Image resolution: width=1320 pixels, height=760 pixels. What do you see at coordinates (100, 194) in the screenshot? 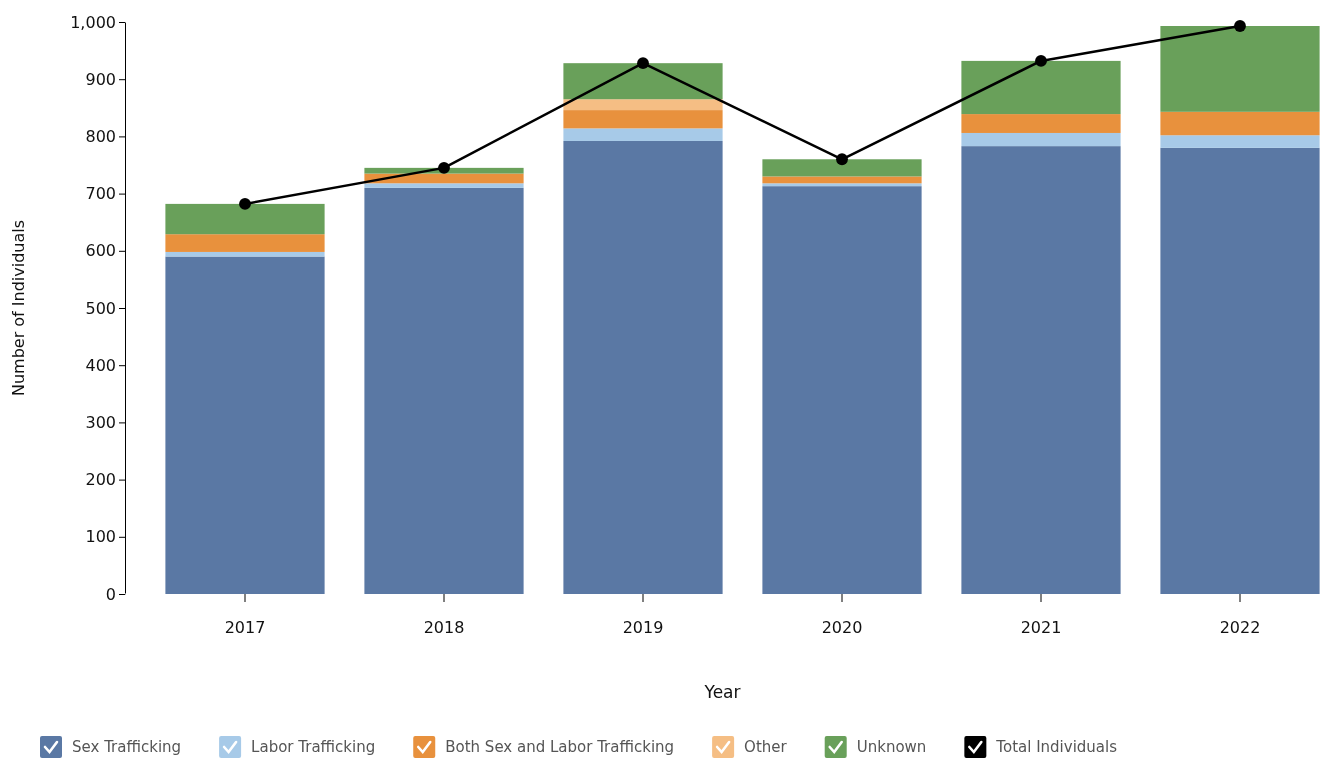
I see `y-tick-label: 700` at bounding box center [100, 194].